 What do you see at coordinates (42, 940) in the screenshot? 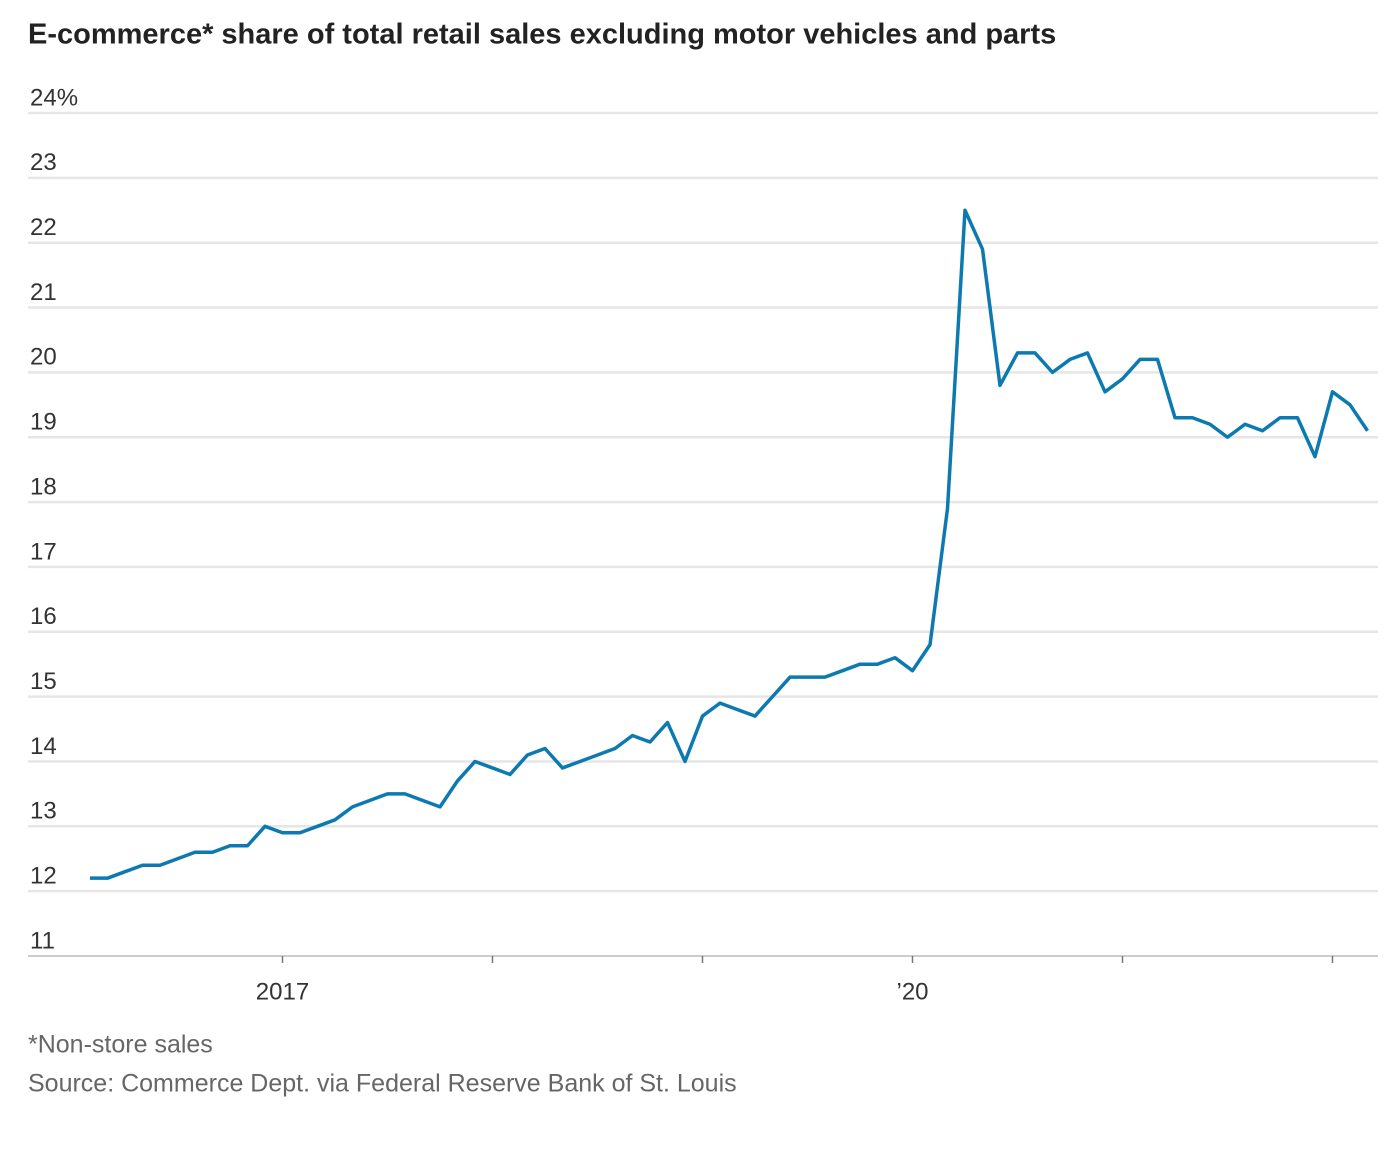
I see `y-tick-label: 11` at bounding box center [42, 940].